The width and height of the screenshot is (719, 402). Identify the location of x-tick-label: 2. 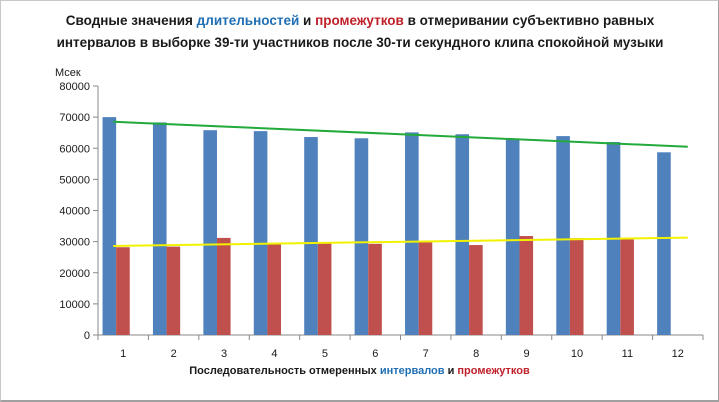
(174, 354).